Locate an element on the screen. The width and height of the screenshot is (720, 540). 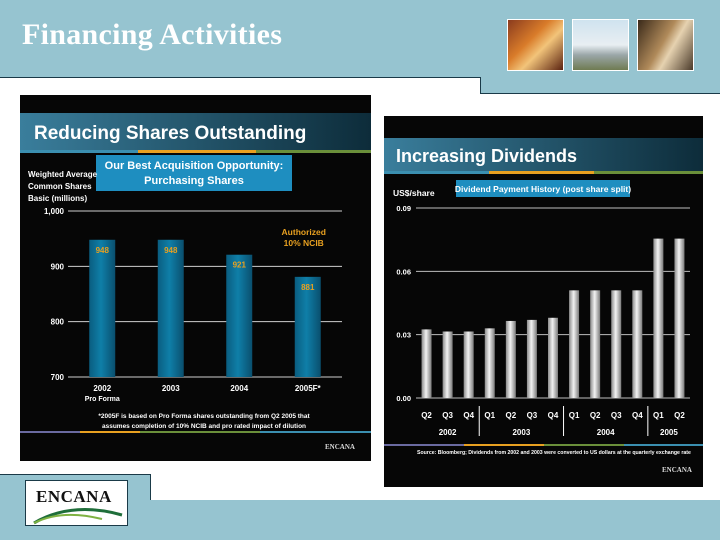
y-tick-label: 700 is located at coordinates (58, 377).